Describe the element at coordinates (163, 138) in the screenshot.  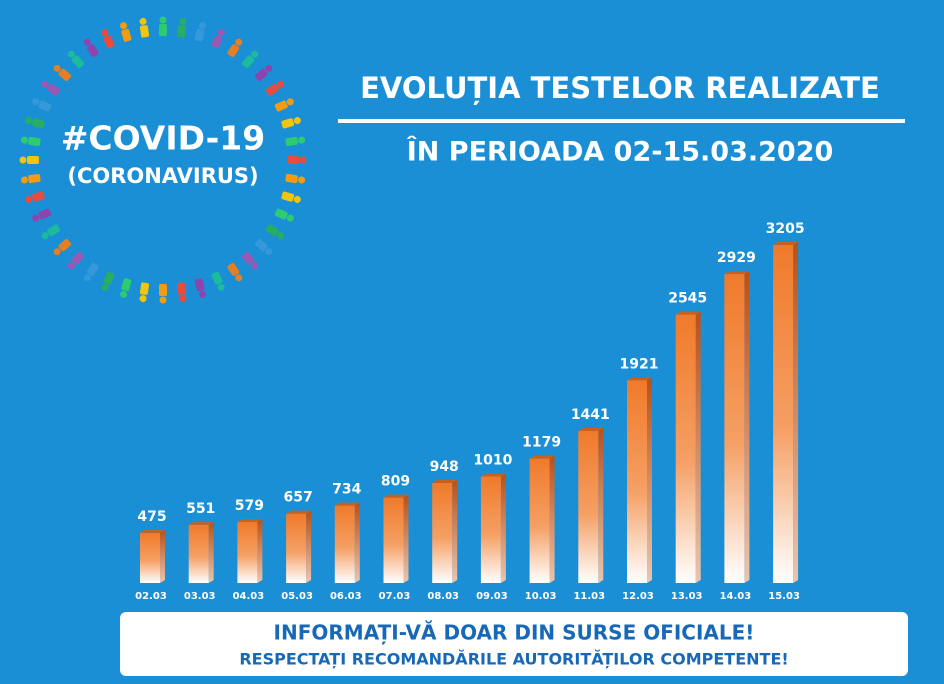
I see `badge-title: #COVID-19` at that location.